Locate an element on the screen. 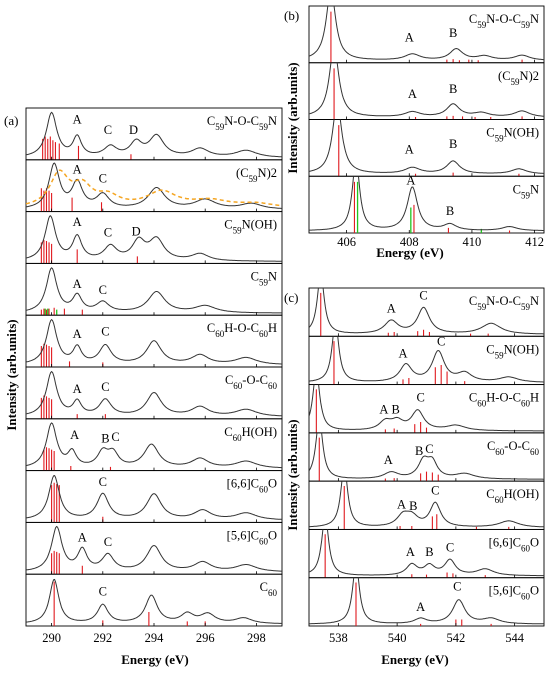 The image size is (550, 673). x-tick-label: 298 is located at coordinates (256, 638).